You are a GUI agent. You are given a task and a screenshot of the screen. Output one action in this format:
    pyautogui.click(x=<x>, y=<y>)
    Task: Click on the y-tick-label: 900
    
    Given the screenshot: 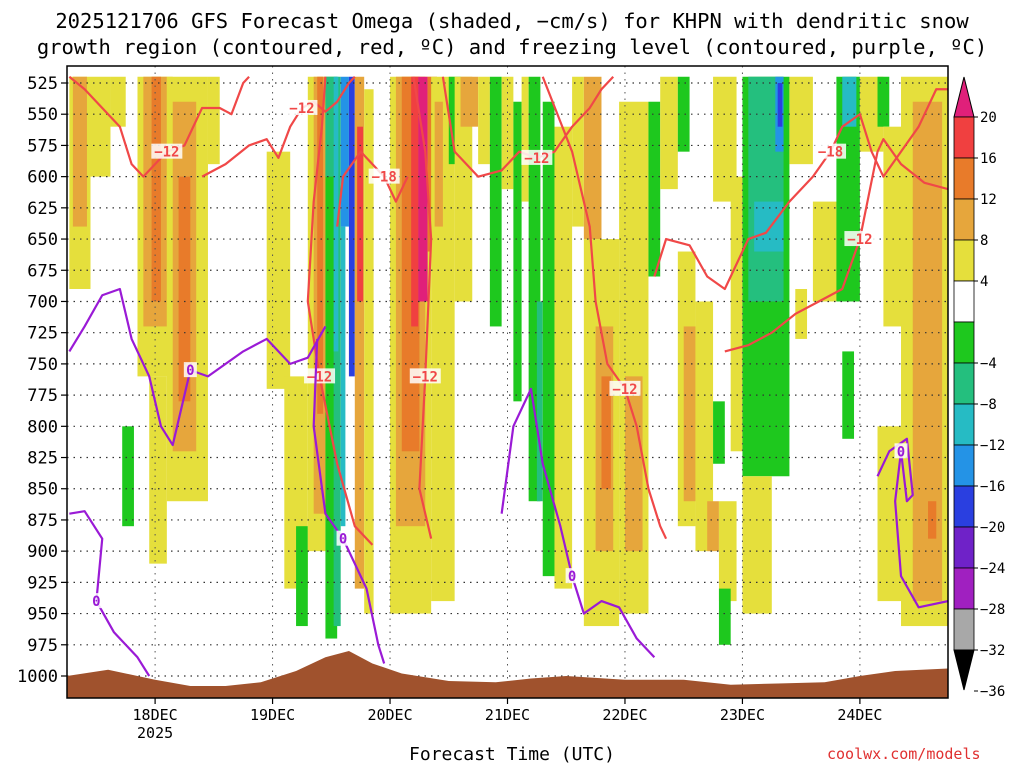 What is the action you would take?
    pyautogui.click(x=42, y=552)
    